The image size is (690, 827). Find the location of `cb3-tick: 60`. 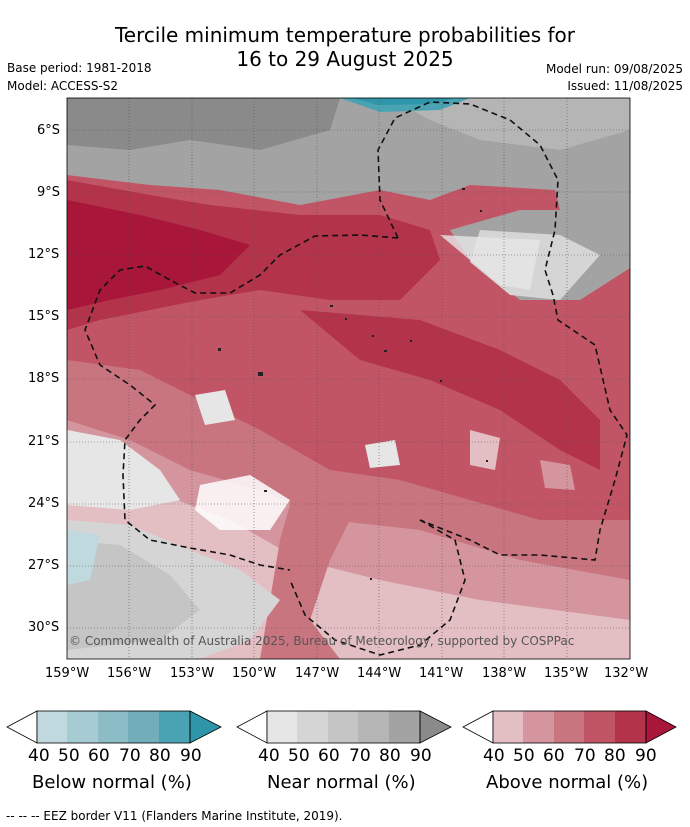

cb3-tick: 60 is located at coordinates (554, 756).